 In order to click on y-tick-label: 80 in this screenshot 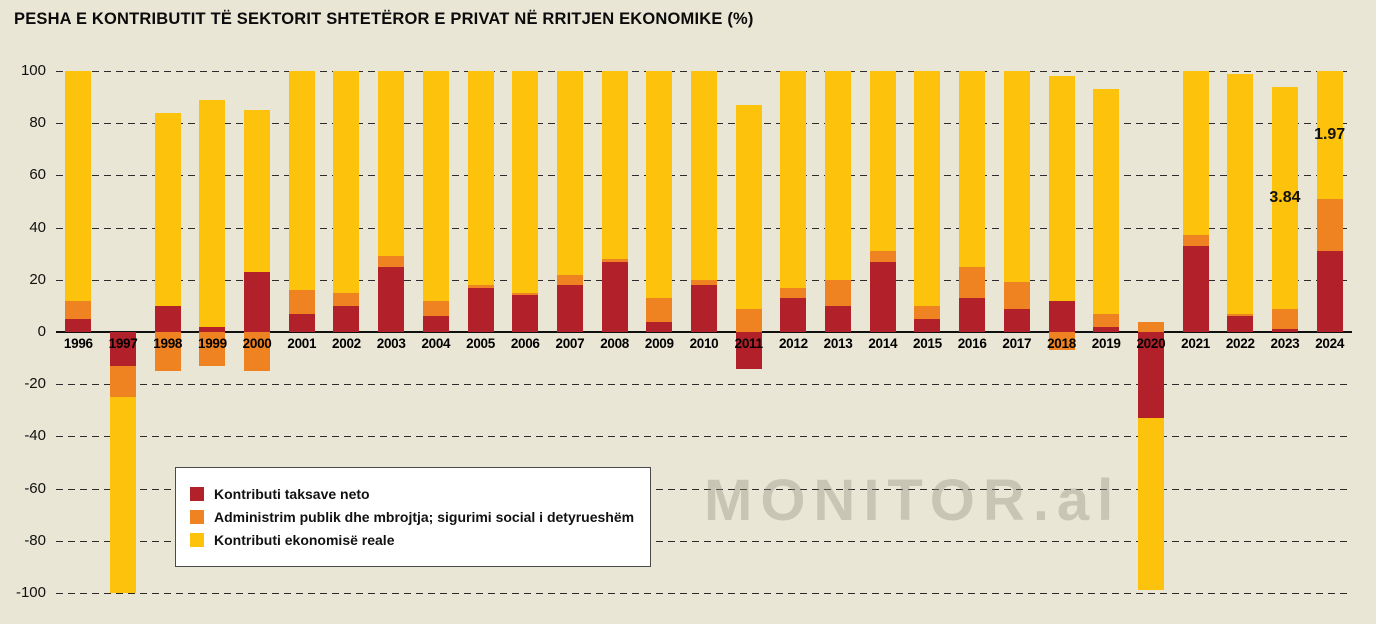, I will do `click(37, 123)`.